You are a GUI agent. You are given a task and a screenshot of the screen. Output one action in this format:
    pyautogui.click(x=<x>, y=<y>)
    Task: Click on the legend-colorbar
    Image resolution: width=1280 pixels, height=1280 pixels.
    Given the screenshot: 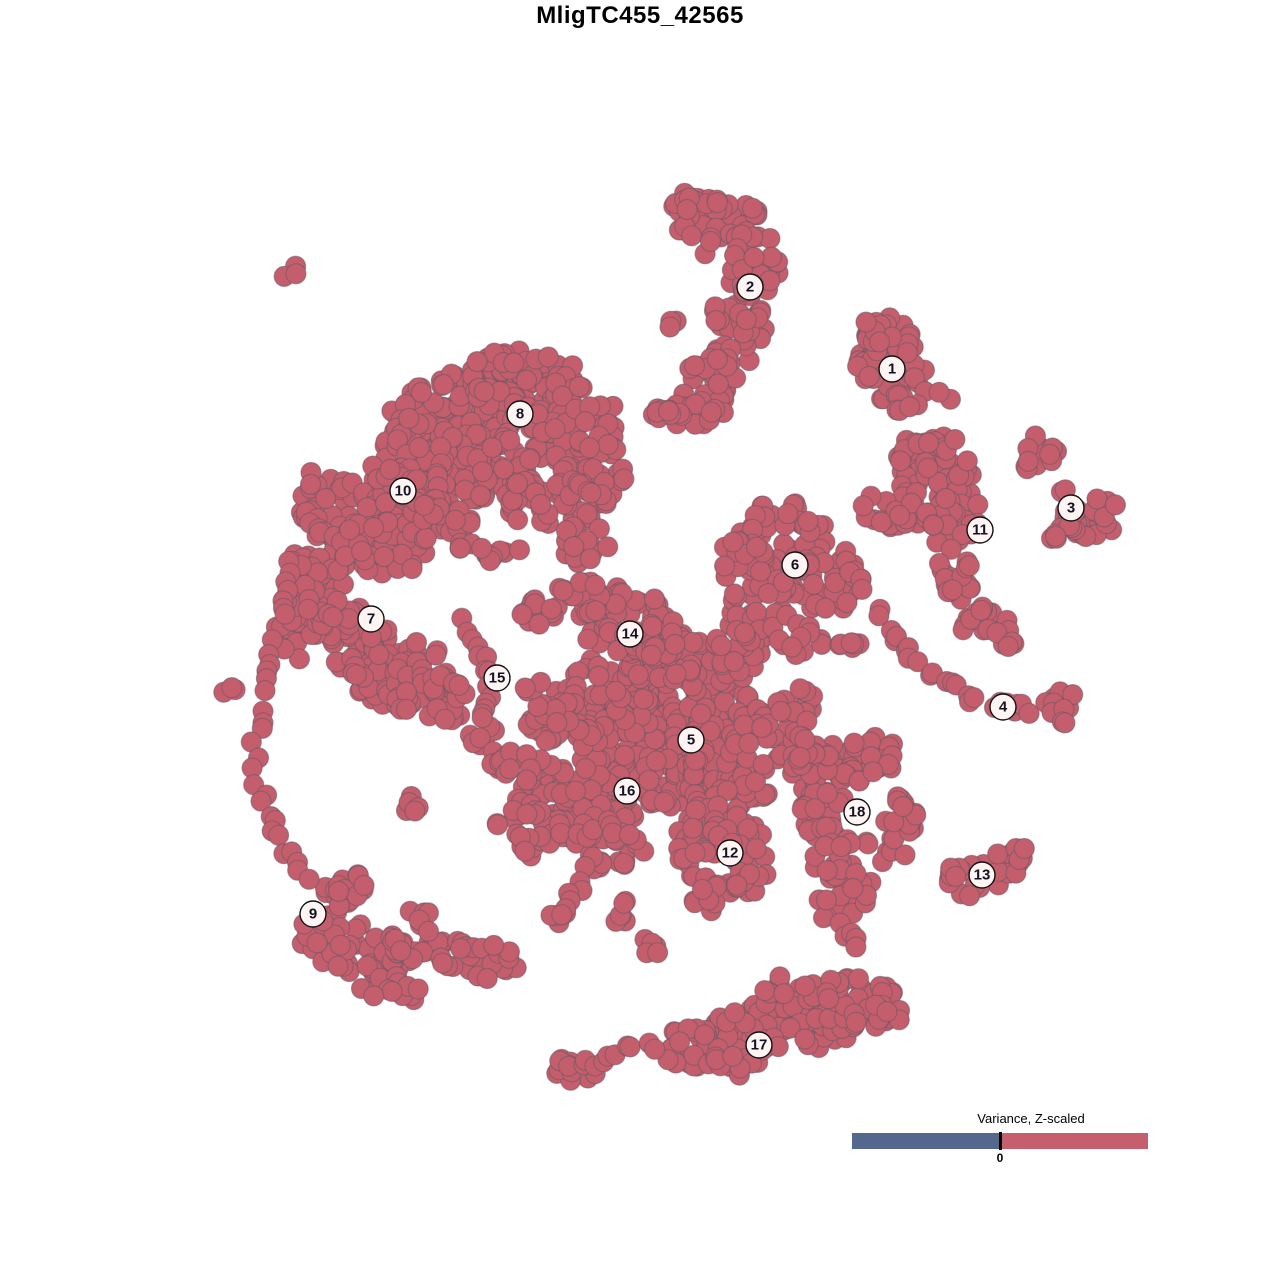 What is the action you would take?
    pyautogui.click(x=1000, y=1141)
    